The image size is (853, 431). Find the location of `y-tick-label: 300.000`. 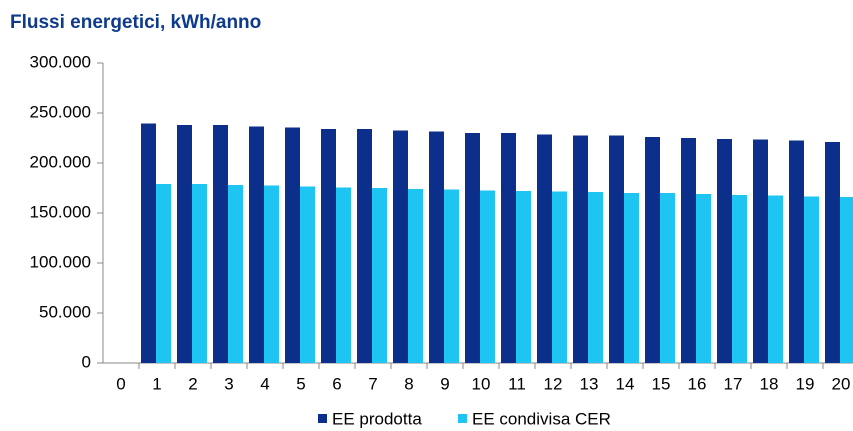

y-tick-label: 300.000 is located at coordinates (60, 61).